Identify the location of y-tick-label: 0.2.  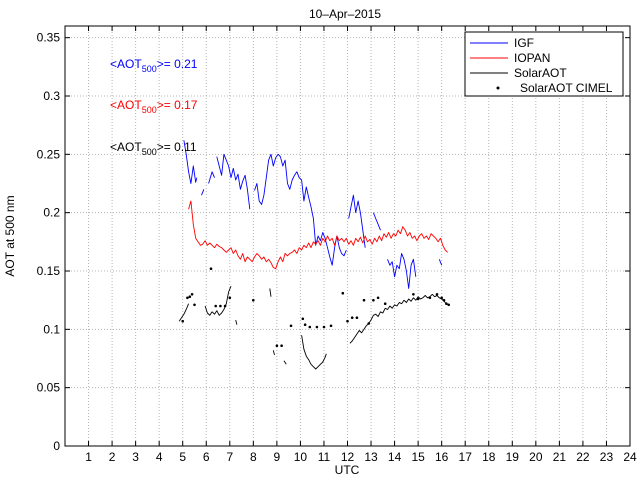
(51, 213).